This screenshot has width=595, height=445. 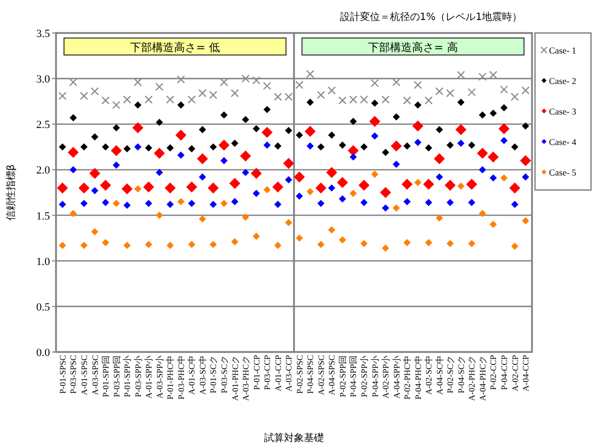 What do you see at coordinates (224, 374) in the screenshot?
I see `x-tick-label: P-03-SCク` at bounding box center [224, 374].